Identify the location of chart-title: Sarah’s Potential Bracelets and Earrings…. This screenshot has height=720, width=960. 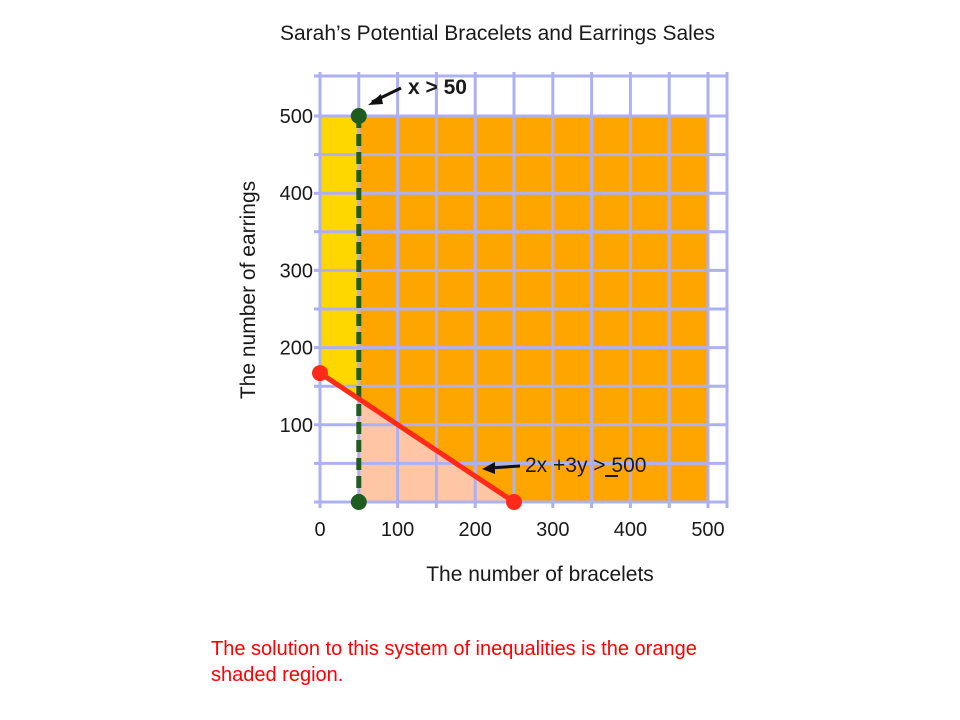
(498, 33).